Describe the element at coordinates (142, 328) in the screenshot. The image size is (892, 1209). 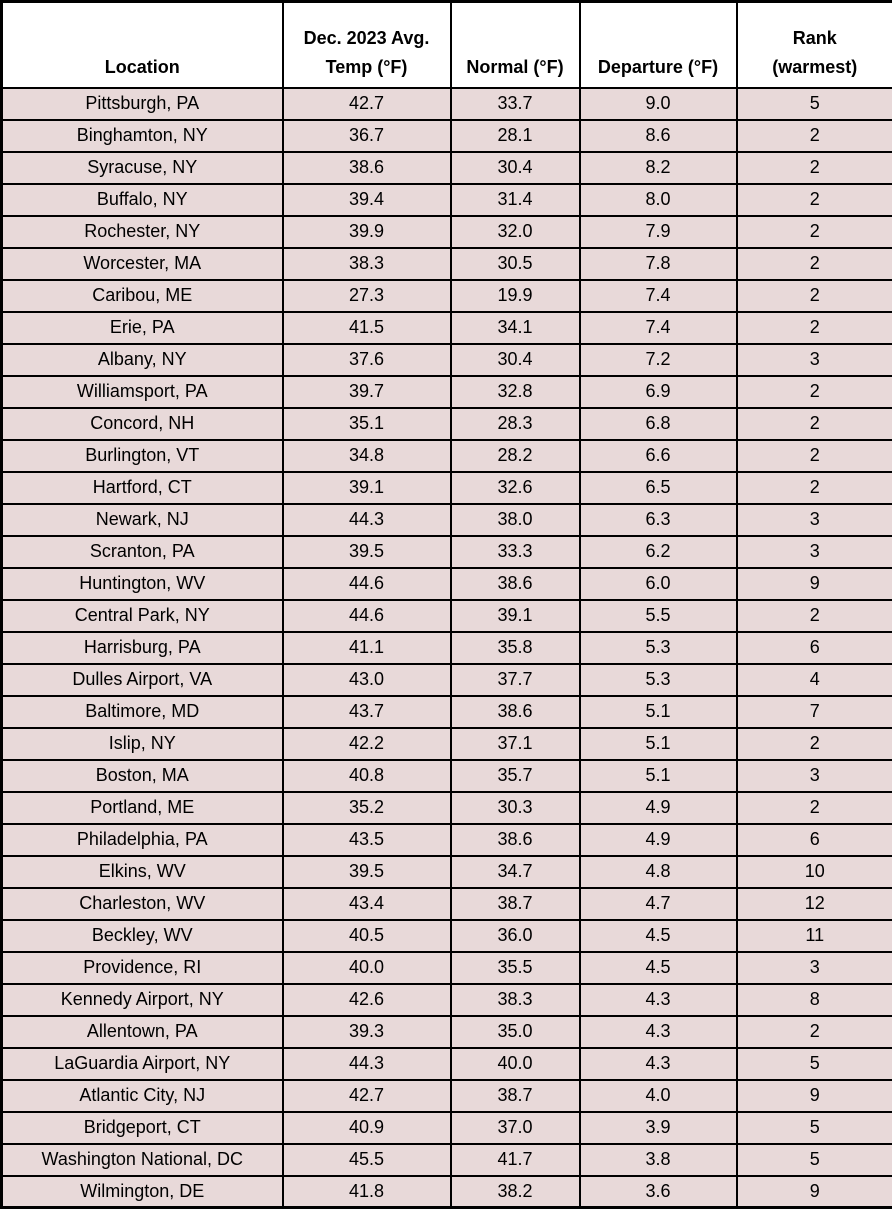
I see `cell-location: Erie, PA` at that location.